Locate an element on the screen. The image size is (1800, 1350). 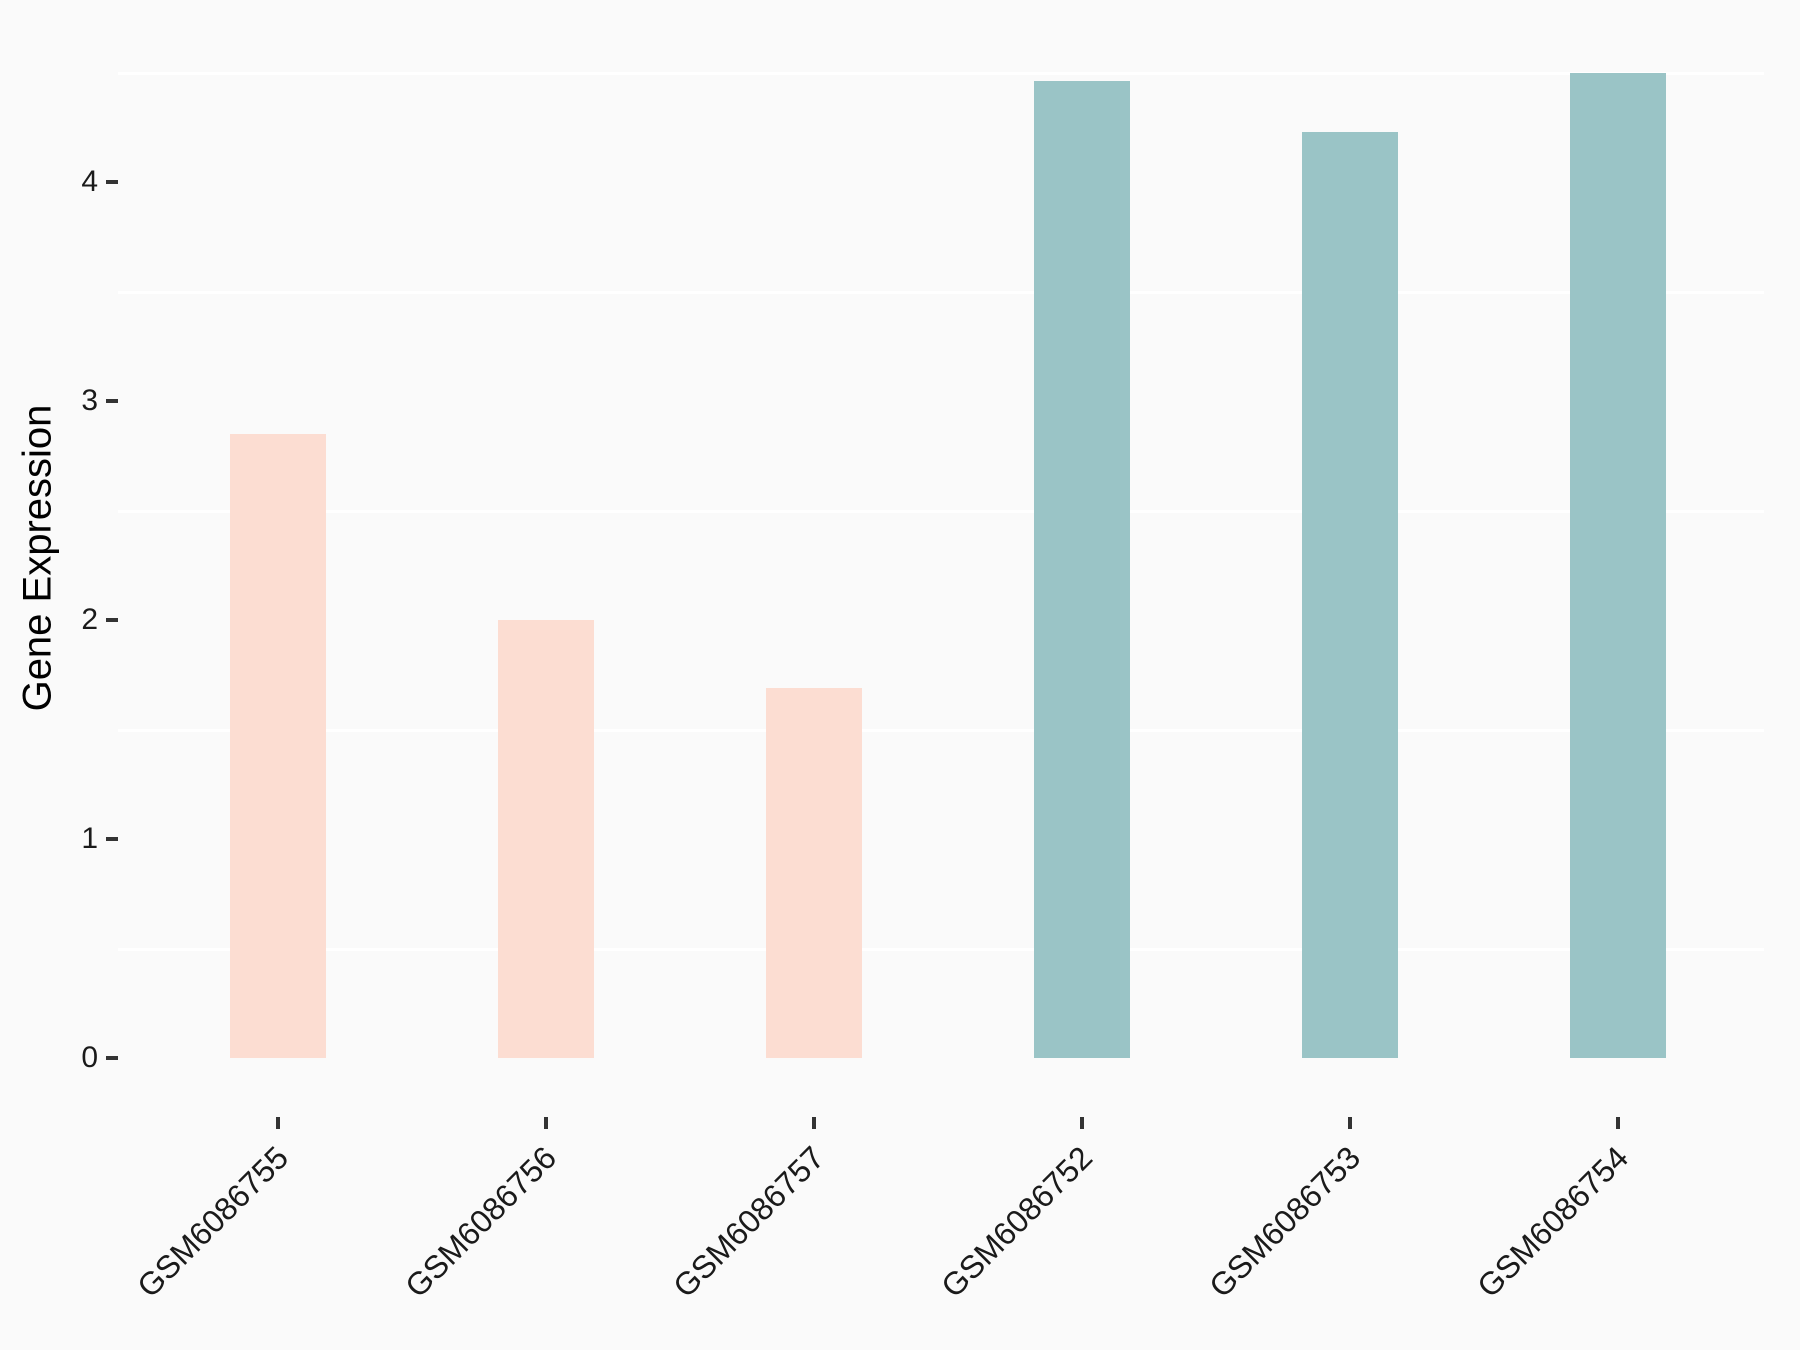
x-tick-mark-GSM6086753 is located at coordinates (1350, 1123).